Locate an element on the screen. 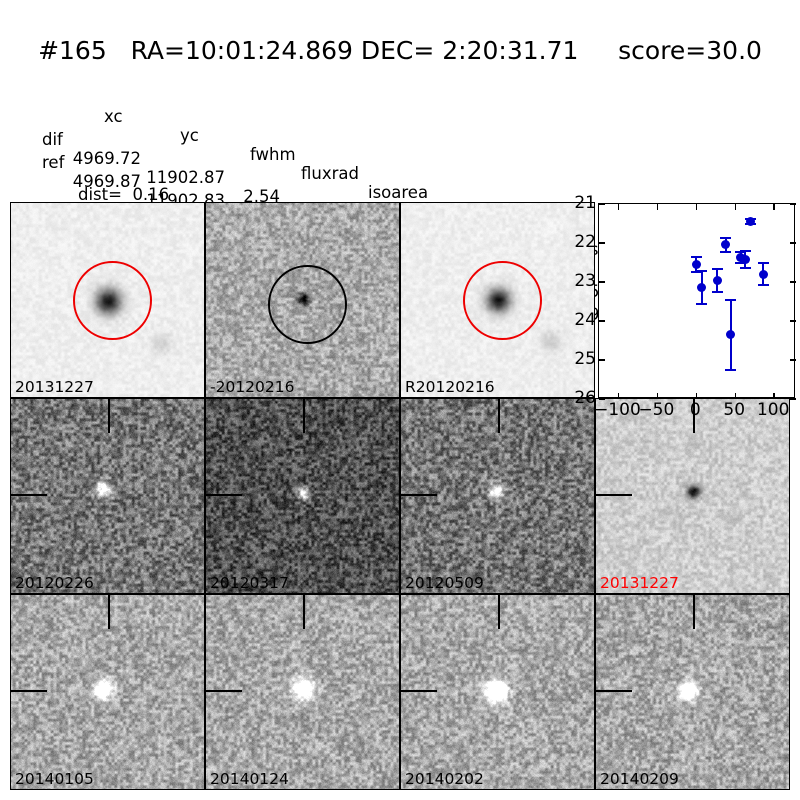 The image size is (800, 800). y-tick-label: 25 is located at coordinates (585, 359).